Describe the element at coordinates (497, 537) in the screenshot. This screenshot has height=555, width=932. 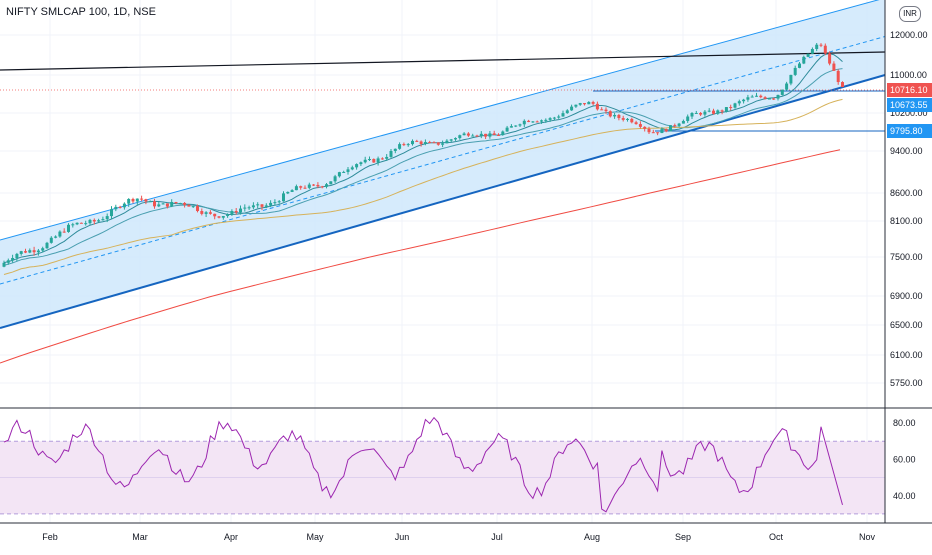
I see `time-tick-label: Jul` at that location.